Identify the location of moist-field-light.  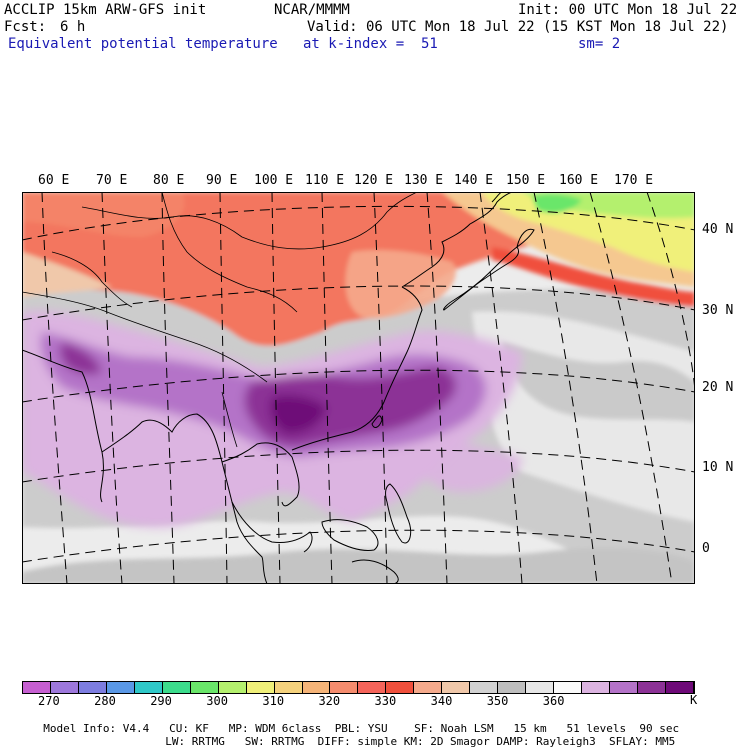
(462, 462).